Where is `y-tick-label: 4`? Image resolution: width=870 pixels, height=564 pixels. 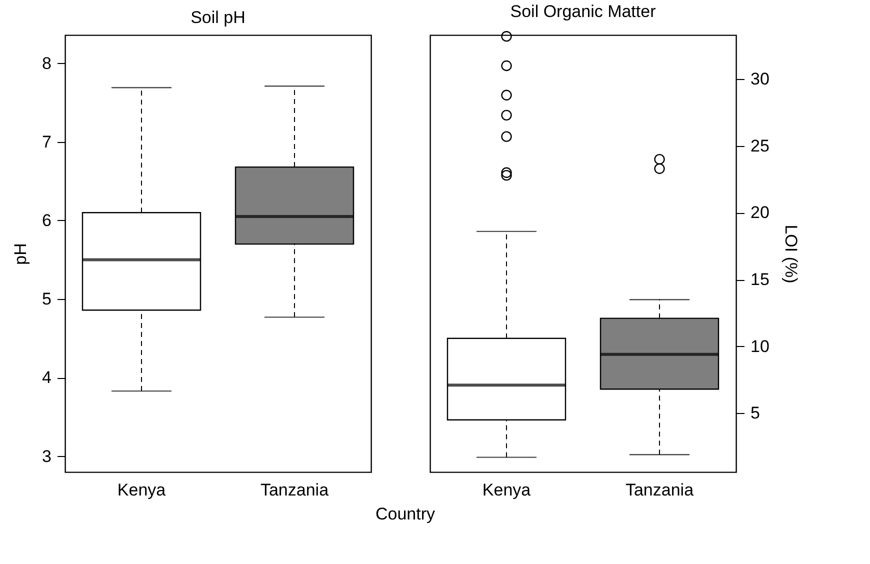
y-tick-label: 4 is located at coordinates (47, 378).